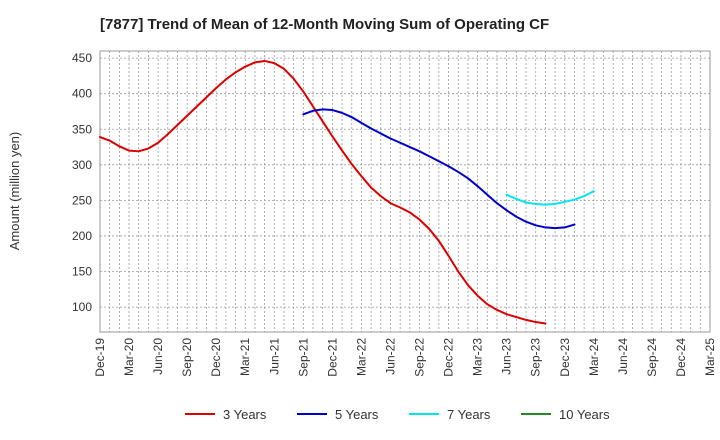 The height and width of the screenshot is (440, 720). I want to click on y-tick-label: 250, so click(82, 200).